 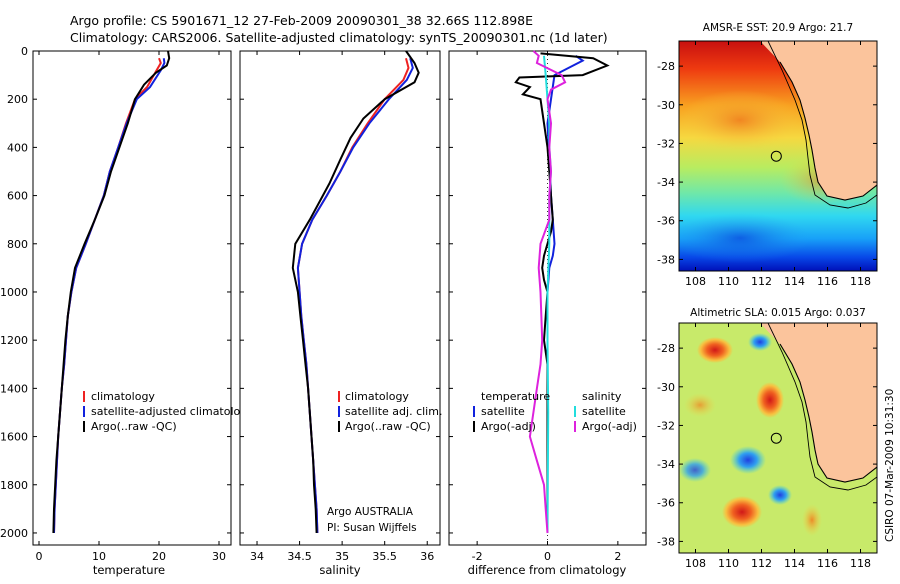 What do you see at coordinates (17, 196) in the screenshot?
I see `y-tick-label: 600` at bounding box center [17, 196].